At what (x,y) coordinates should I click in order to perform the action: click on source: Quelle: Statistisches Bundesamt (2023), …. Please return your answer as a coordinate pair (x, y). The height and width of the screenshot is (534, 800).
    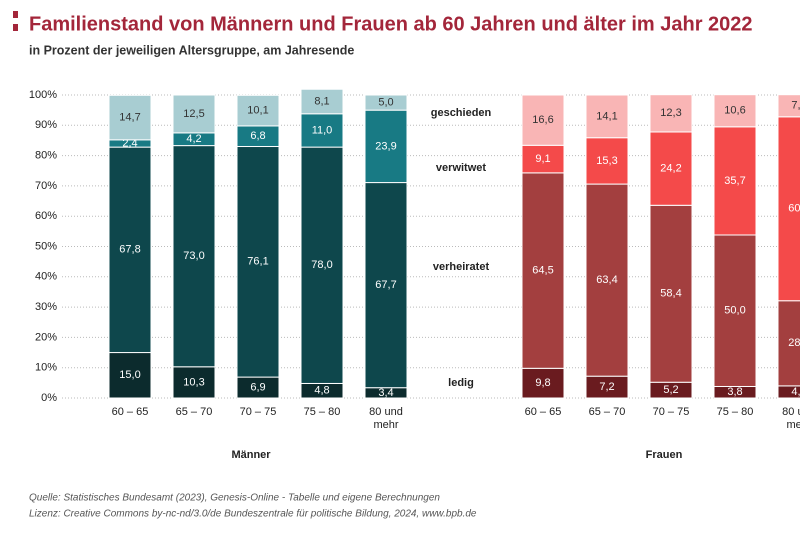
    Looking at the image, I should click on (234, 498).